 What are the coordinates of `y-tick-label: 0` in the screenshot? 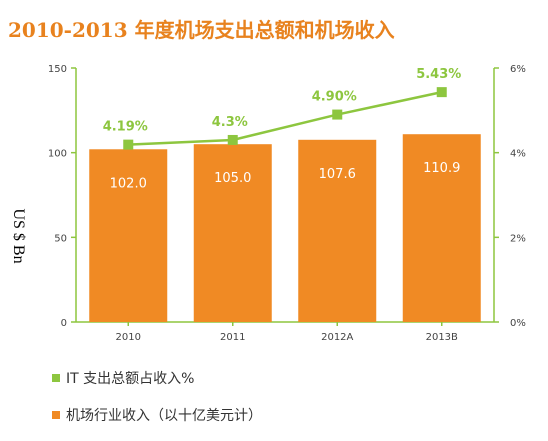 It's located at (64, 323).